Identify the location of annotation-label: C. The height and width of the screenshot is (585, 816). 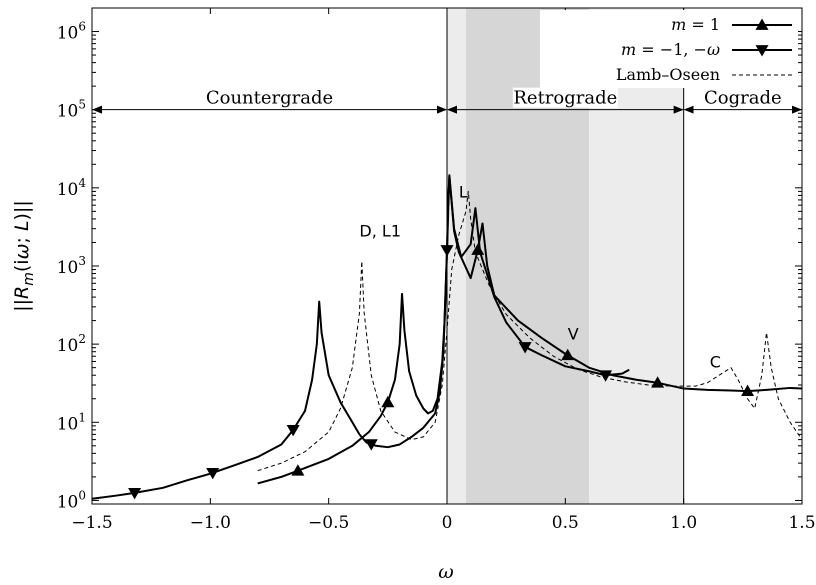
(715, 362).